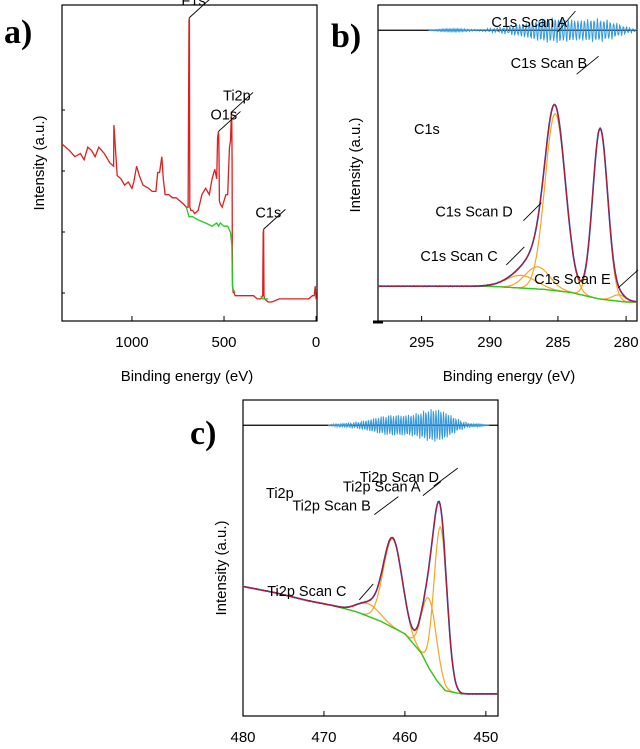 The width and height of the screenshot is (640, 749). I want to click on panel-b-annotation-1: C1s Scan B, so click(549, 64).